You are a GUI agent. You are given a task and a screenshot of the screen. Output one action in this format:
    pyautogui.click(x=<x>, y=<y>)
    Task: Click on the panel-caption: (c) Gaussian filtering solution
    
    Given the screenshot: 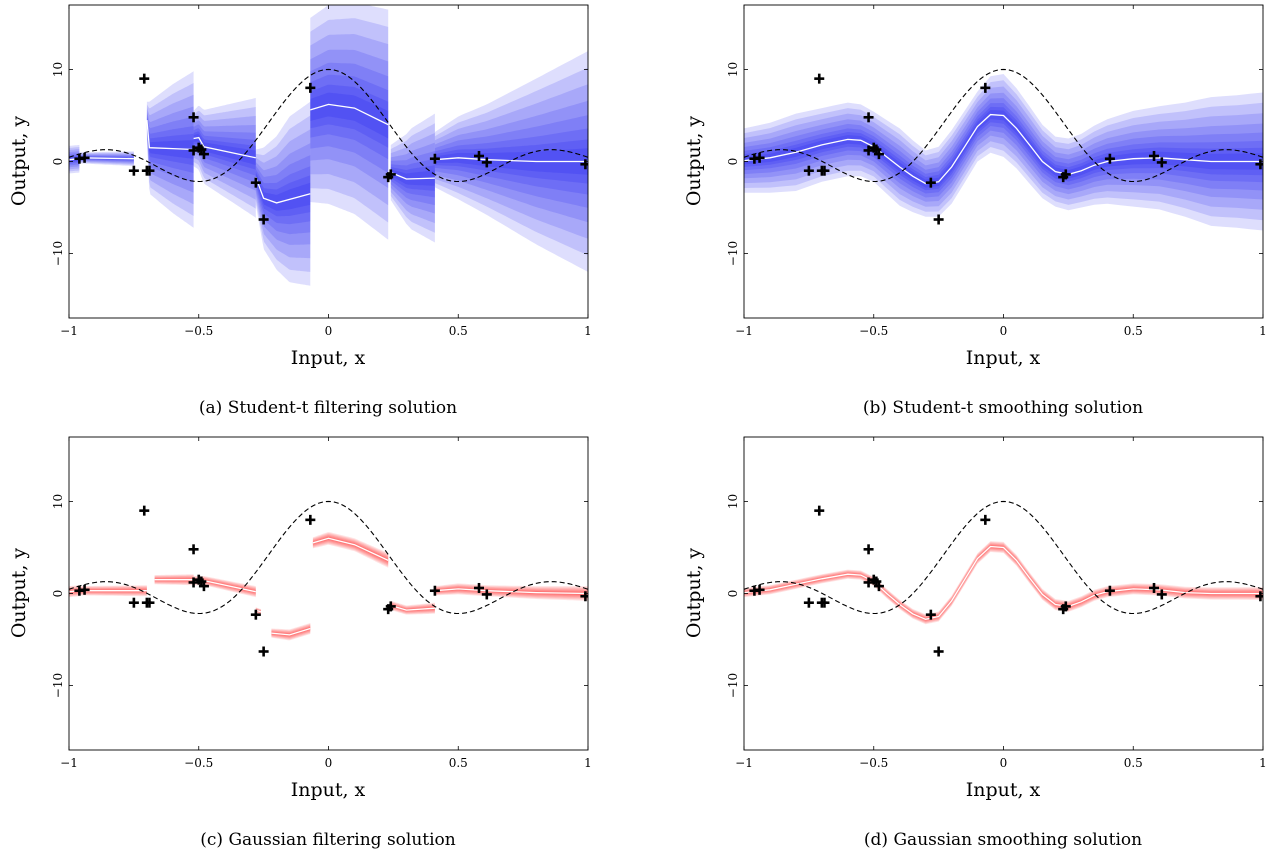 What is the action you would take?
    pyautogui.click(x=328, y=840)
    